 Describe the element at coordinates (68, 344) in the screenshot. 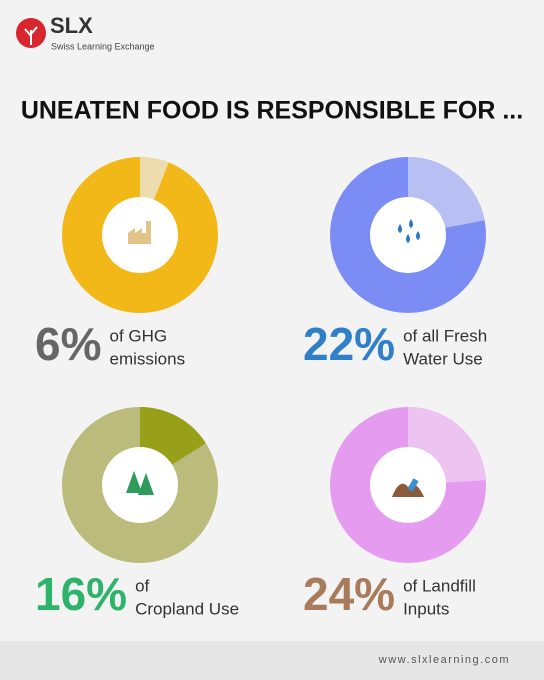

I see `percent-label: 6%` at that location.